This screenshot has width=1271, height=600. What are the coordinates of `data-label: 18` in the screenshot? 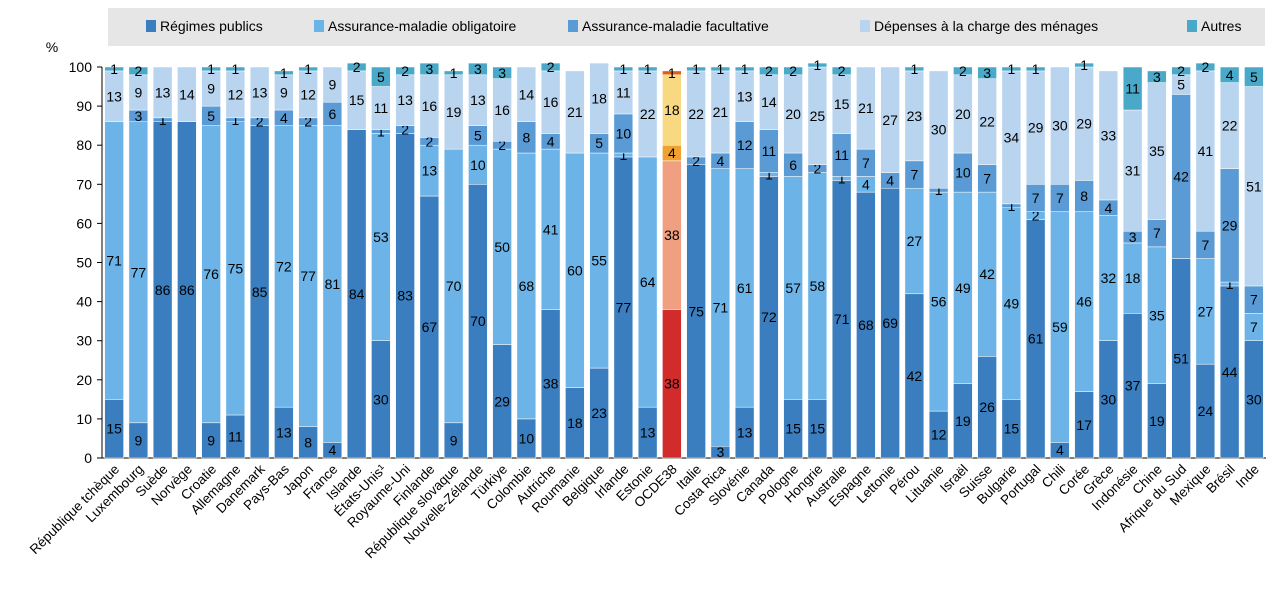 It's located at (599, 98).